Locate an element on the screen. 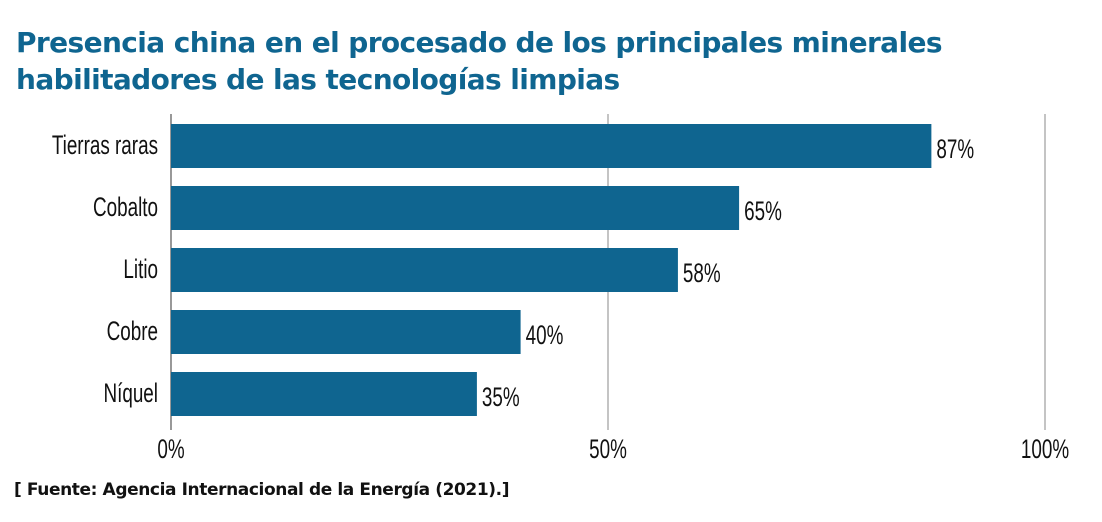 The height and width of the screenshot is (522, 1102). category-label: Cobre is located at coordinates (132, 331).